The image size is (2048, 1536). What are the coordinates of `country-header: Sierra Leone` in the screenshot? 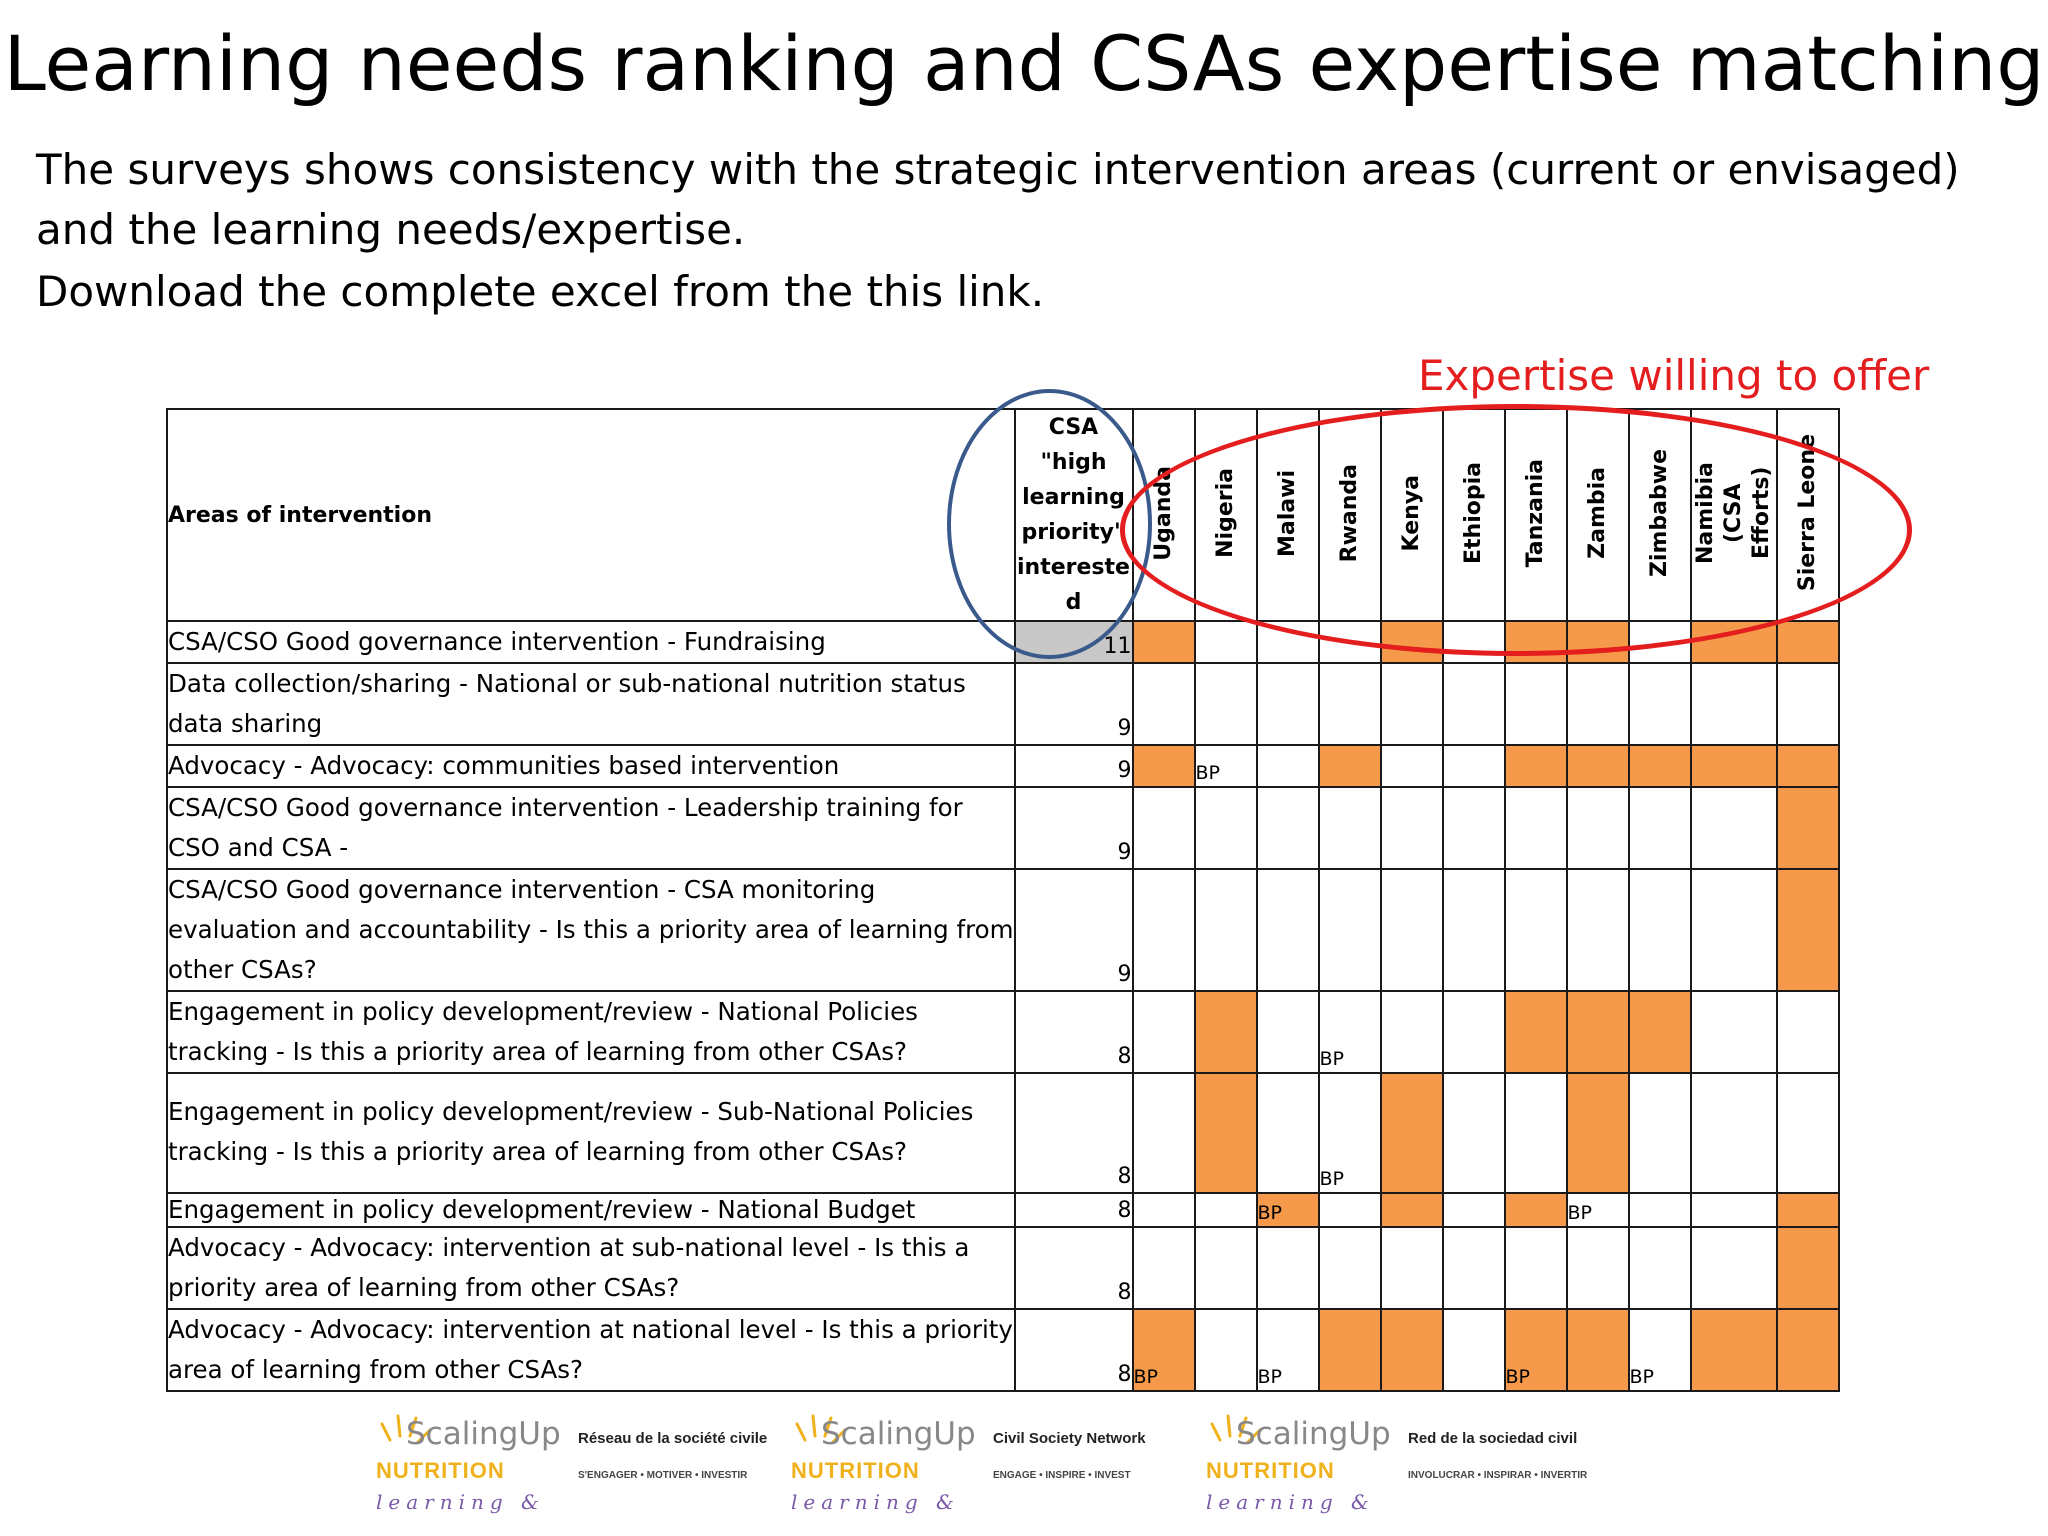 It's located at (1807, 515).